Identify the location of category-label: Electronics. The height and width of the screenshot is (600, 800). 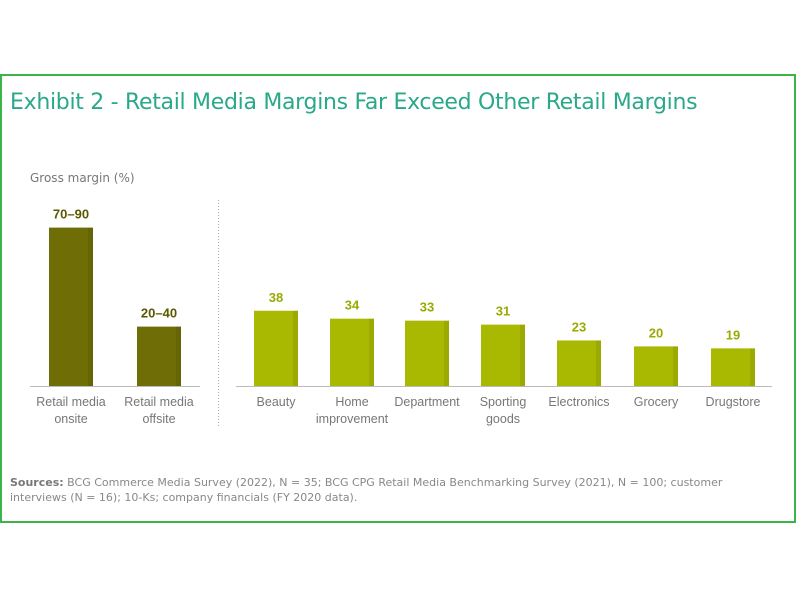
(578, 402).